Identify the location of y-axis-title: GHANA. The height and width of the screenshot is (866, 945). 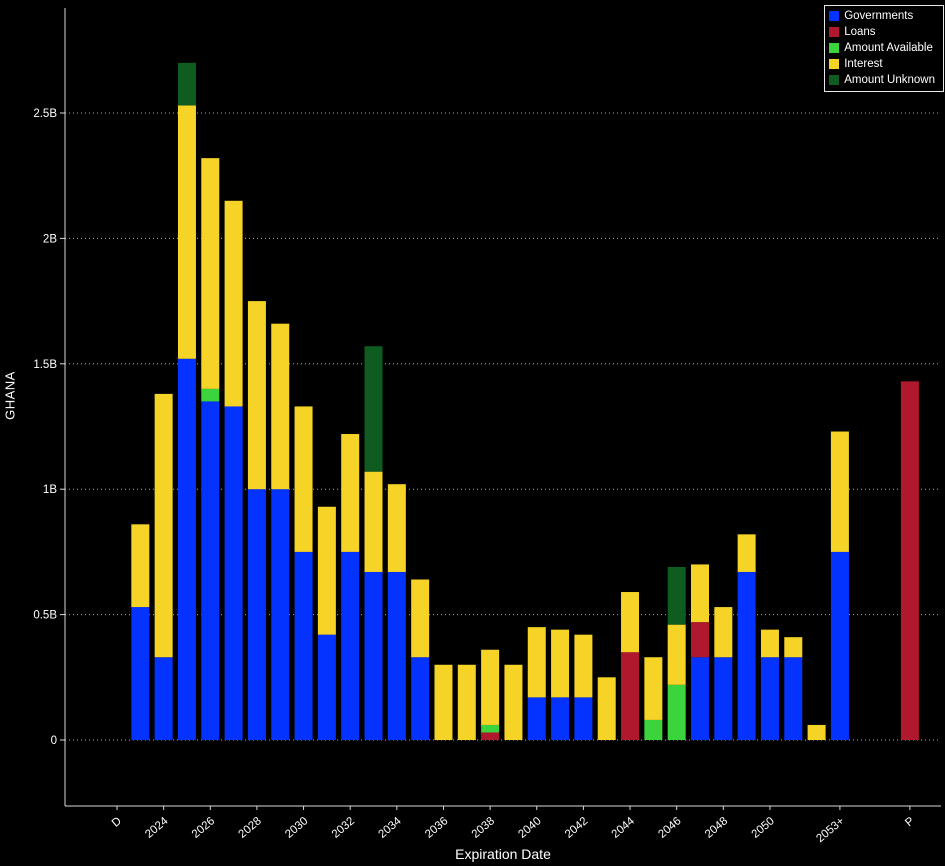
(10, 395).